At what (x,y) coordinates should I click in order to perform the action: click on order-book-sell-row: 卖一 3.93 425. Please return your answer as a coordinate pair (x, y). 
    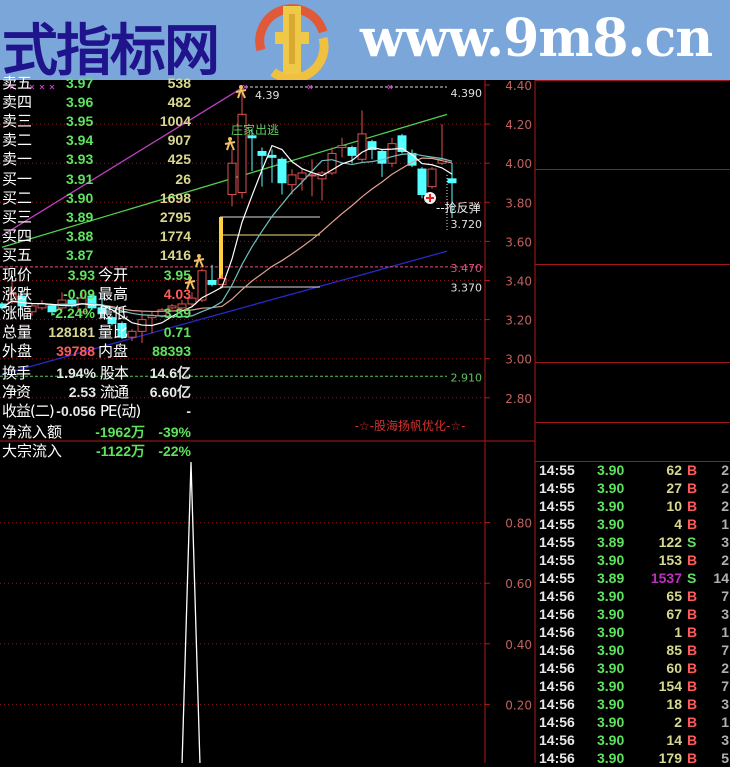
    Looking at the image, I should click on (96, 159).